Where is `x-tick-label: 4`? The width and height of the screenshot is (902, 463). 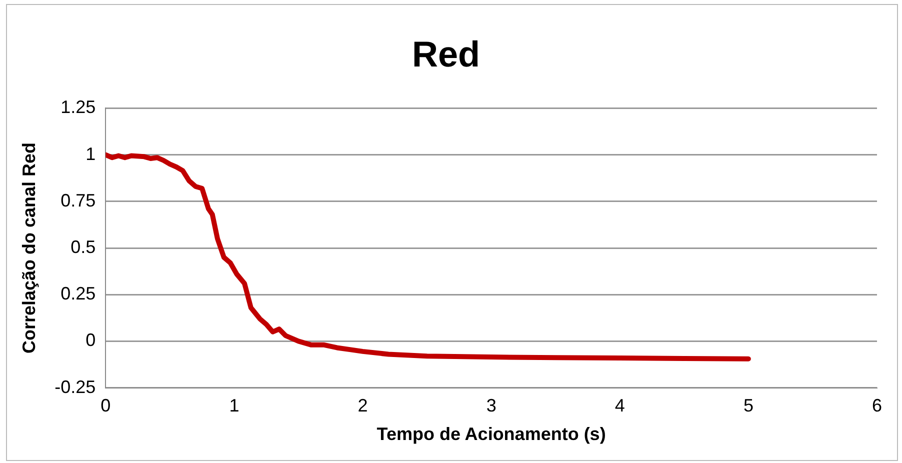 x-tick-label: 4 is located at coordinates (619, 406).